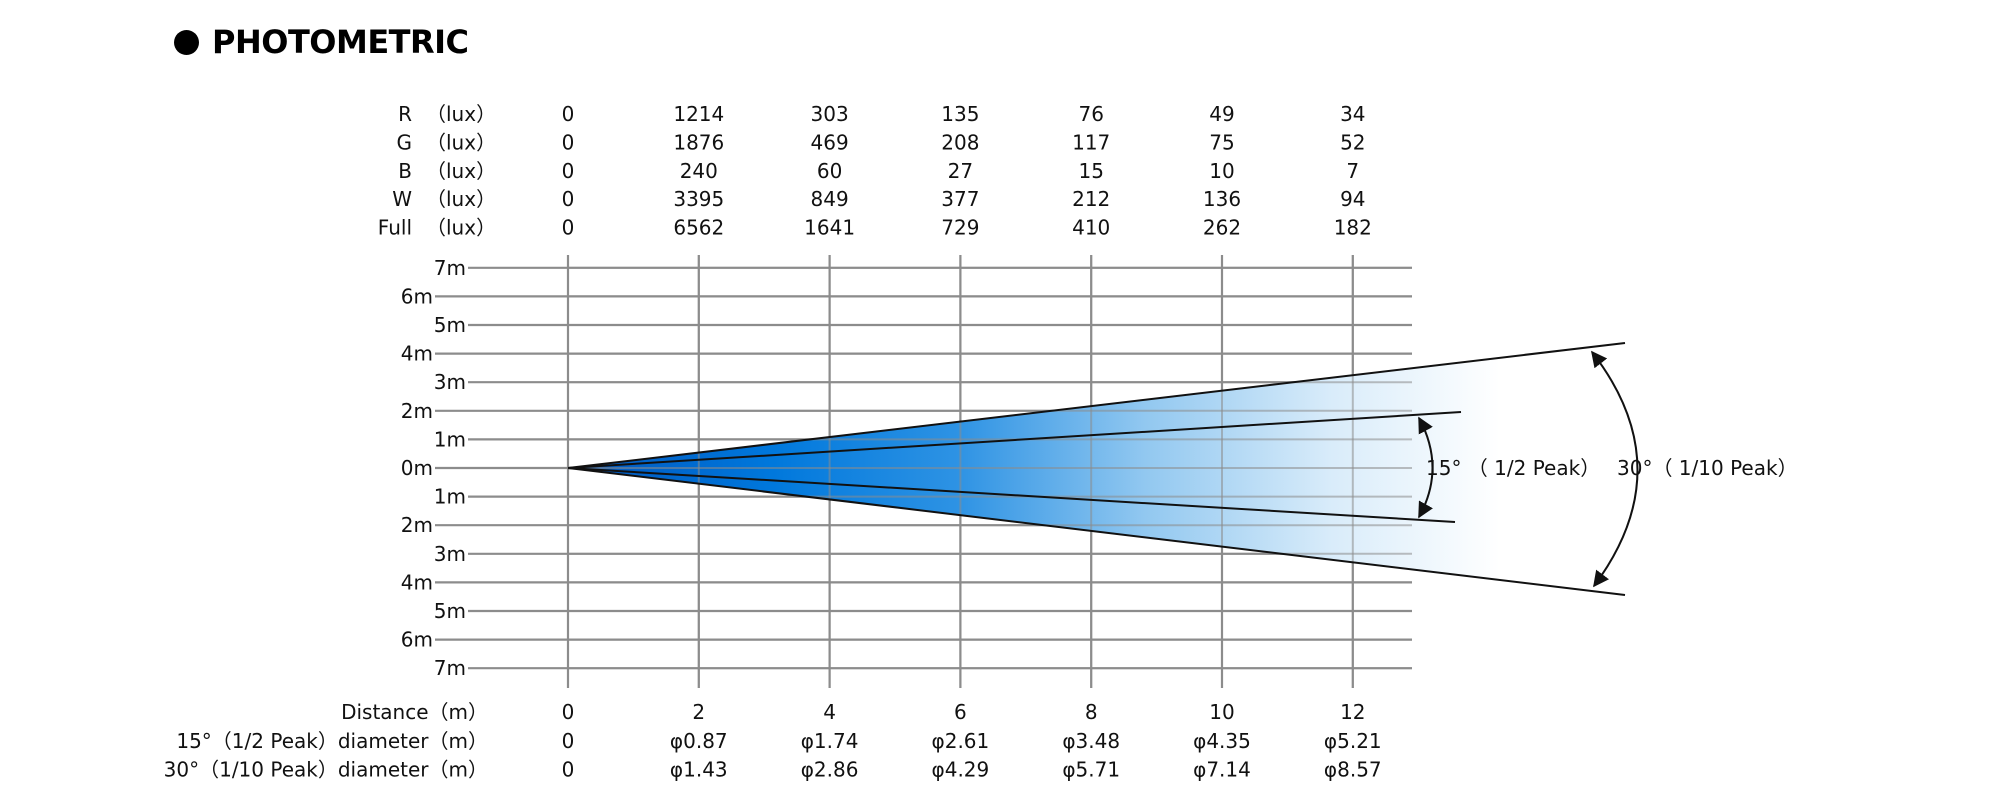 The height and width of the screenshot is (805, 2000). Describe the element at coordinates (698, 199) in the screenshot. I see `lux-value: 3395` at that location.